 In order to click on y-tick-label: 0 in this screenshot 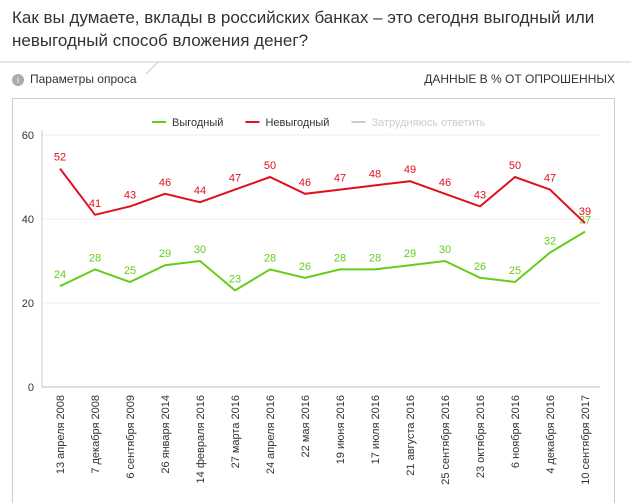, I will do `click(31, 388)`.